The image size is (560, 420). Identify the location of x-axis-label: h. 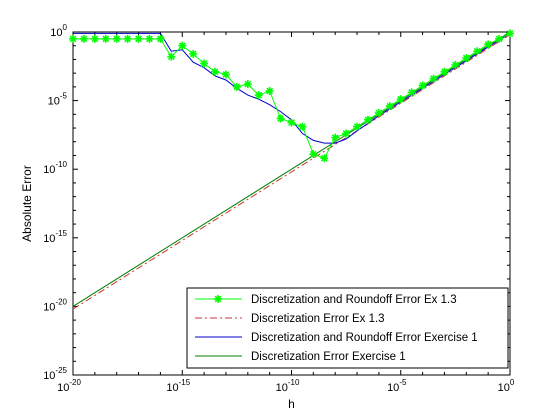
(291, 404).